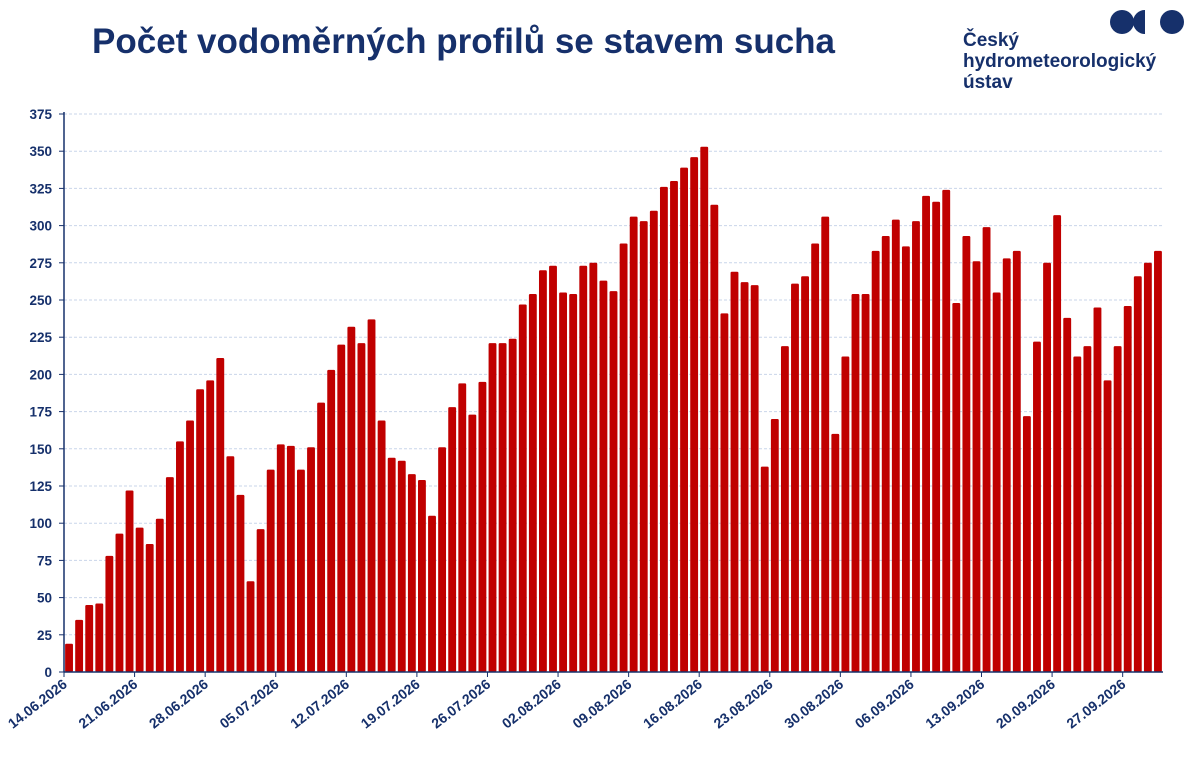  Describe the element at coordinates (40, 374) in the screenshot. I see `y-tick-label: 200` at that location.